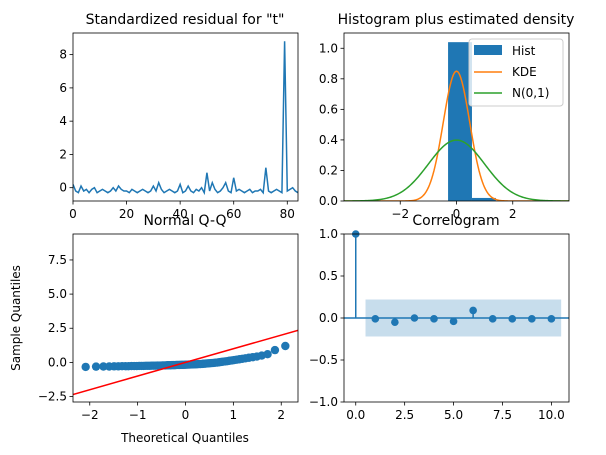  I want to click on histogram-ytick-label: 1.0, so click(328, 48).